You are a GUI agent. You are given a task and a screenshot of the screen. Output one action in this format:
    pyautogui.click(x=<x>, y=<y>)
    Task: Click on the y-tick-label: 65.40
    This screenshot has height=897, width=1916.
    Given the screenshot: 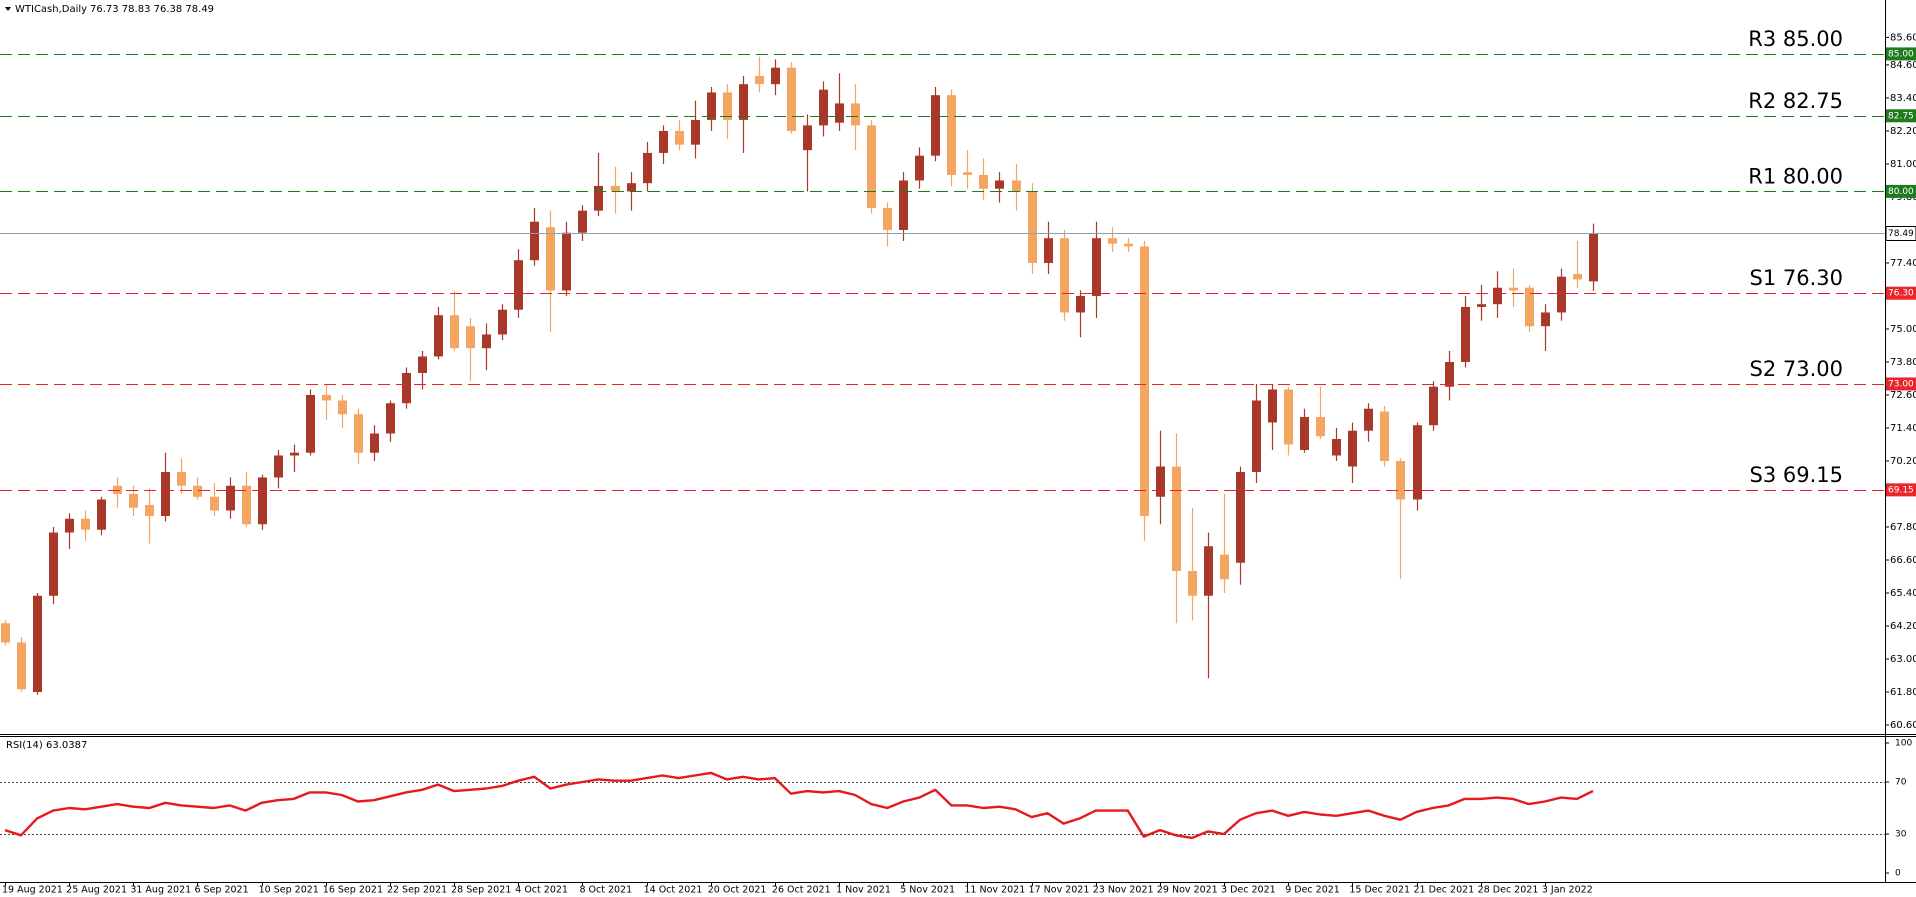 What is the action you would take?
    pyautogui.click(x=1903, y=593)
    